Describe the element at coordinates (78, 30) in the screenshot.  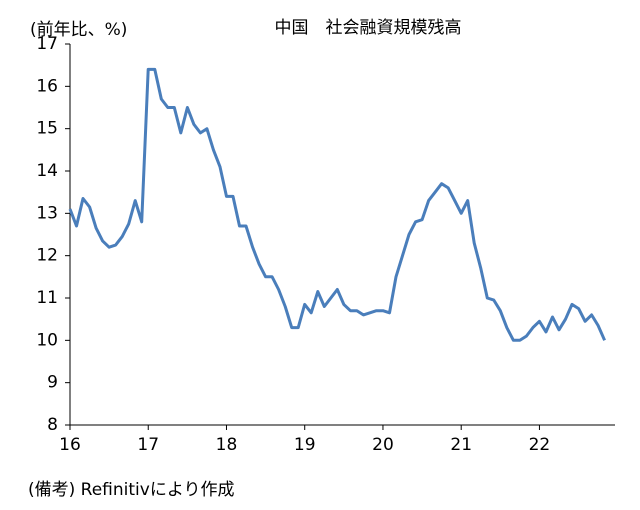
I see `y-axis-label: (前年比、%)` at that location.